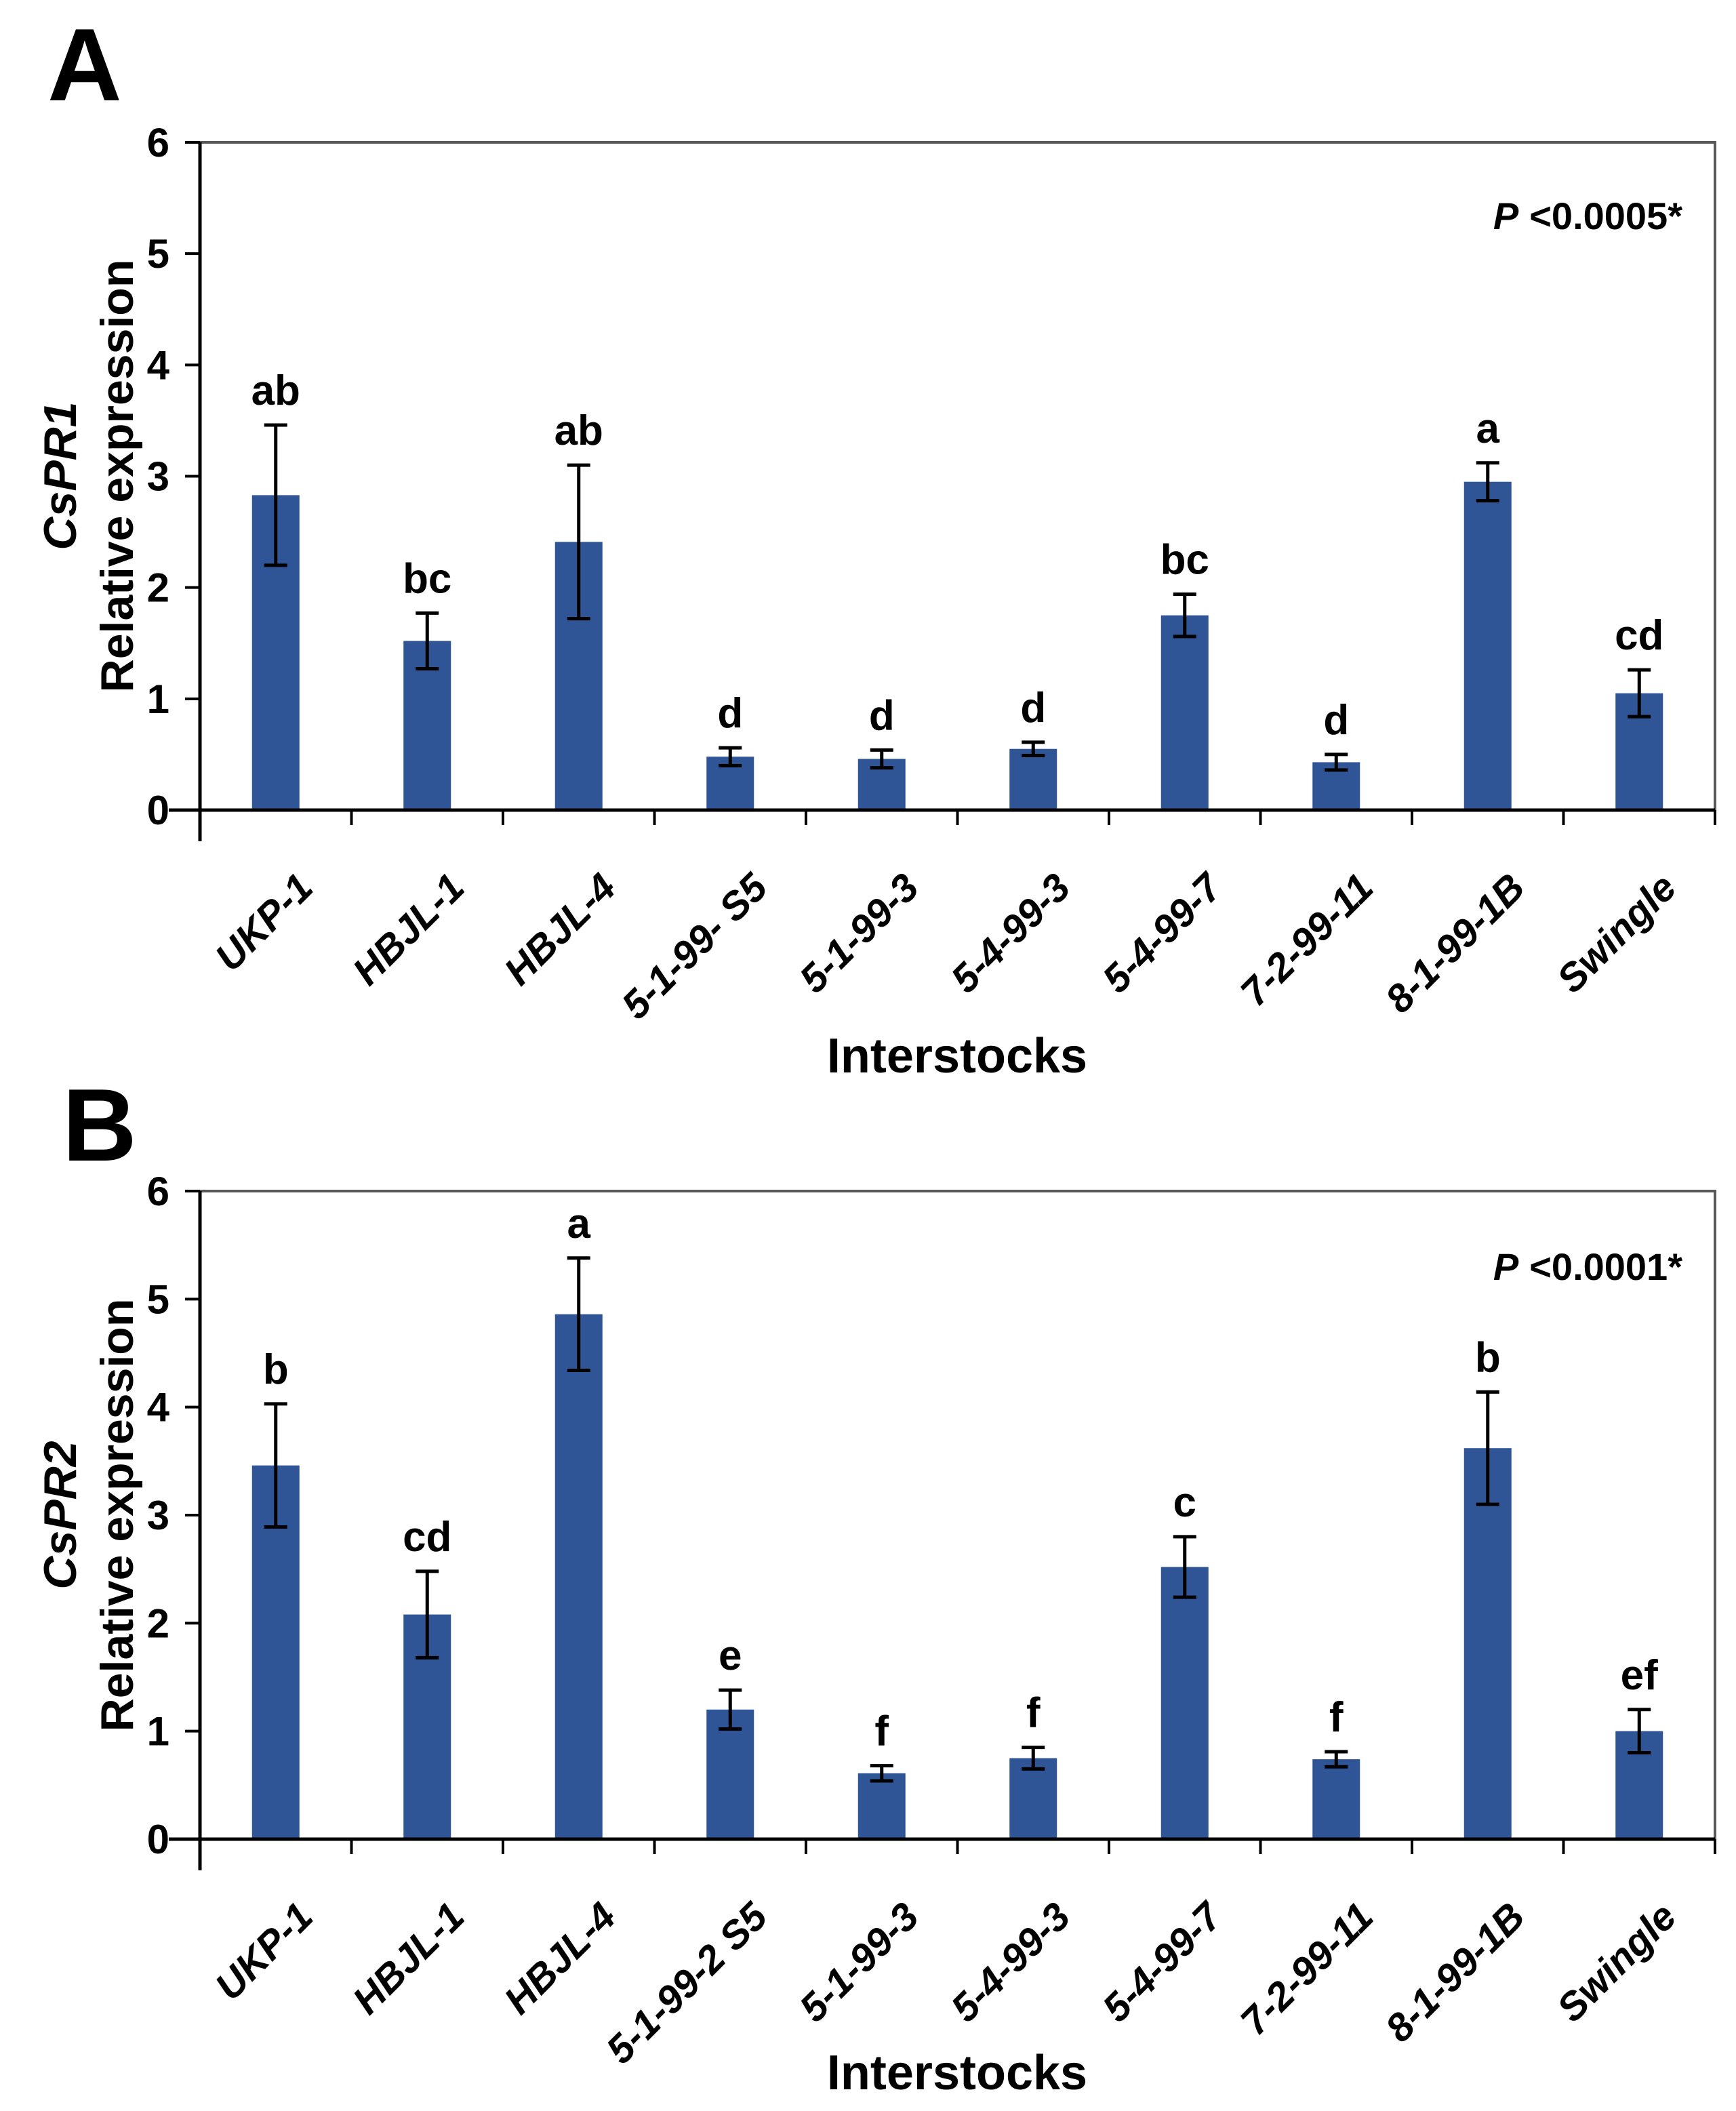  I want to click on panel-b-label: B, so click(99, 1125).